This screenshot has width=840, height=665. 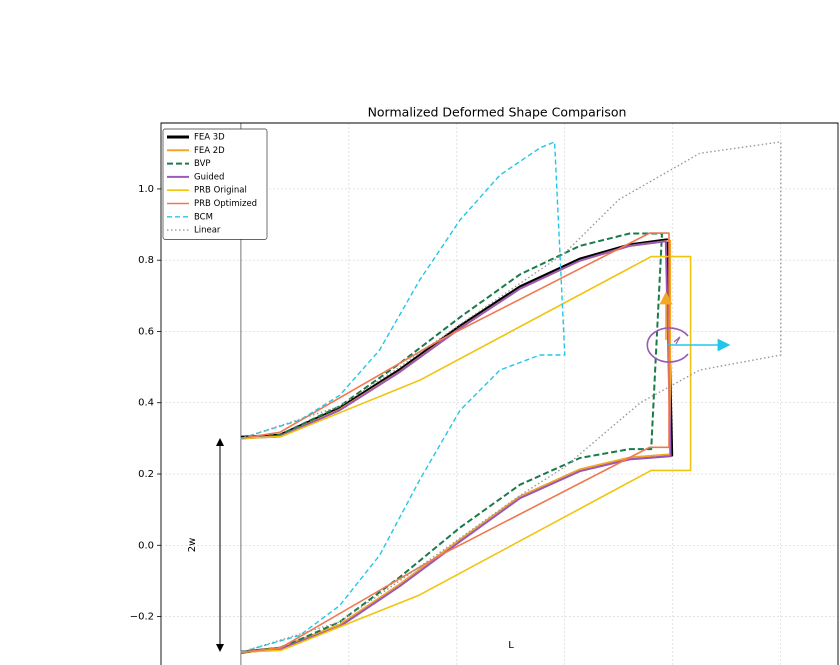 What do you see at coordinates (146, 260) in the screenshot?
I see `y-tick-label: 0.8` at bounding box center [146, 260].